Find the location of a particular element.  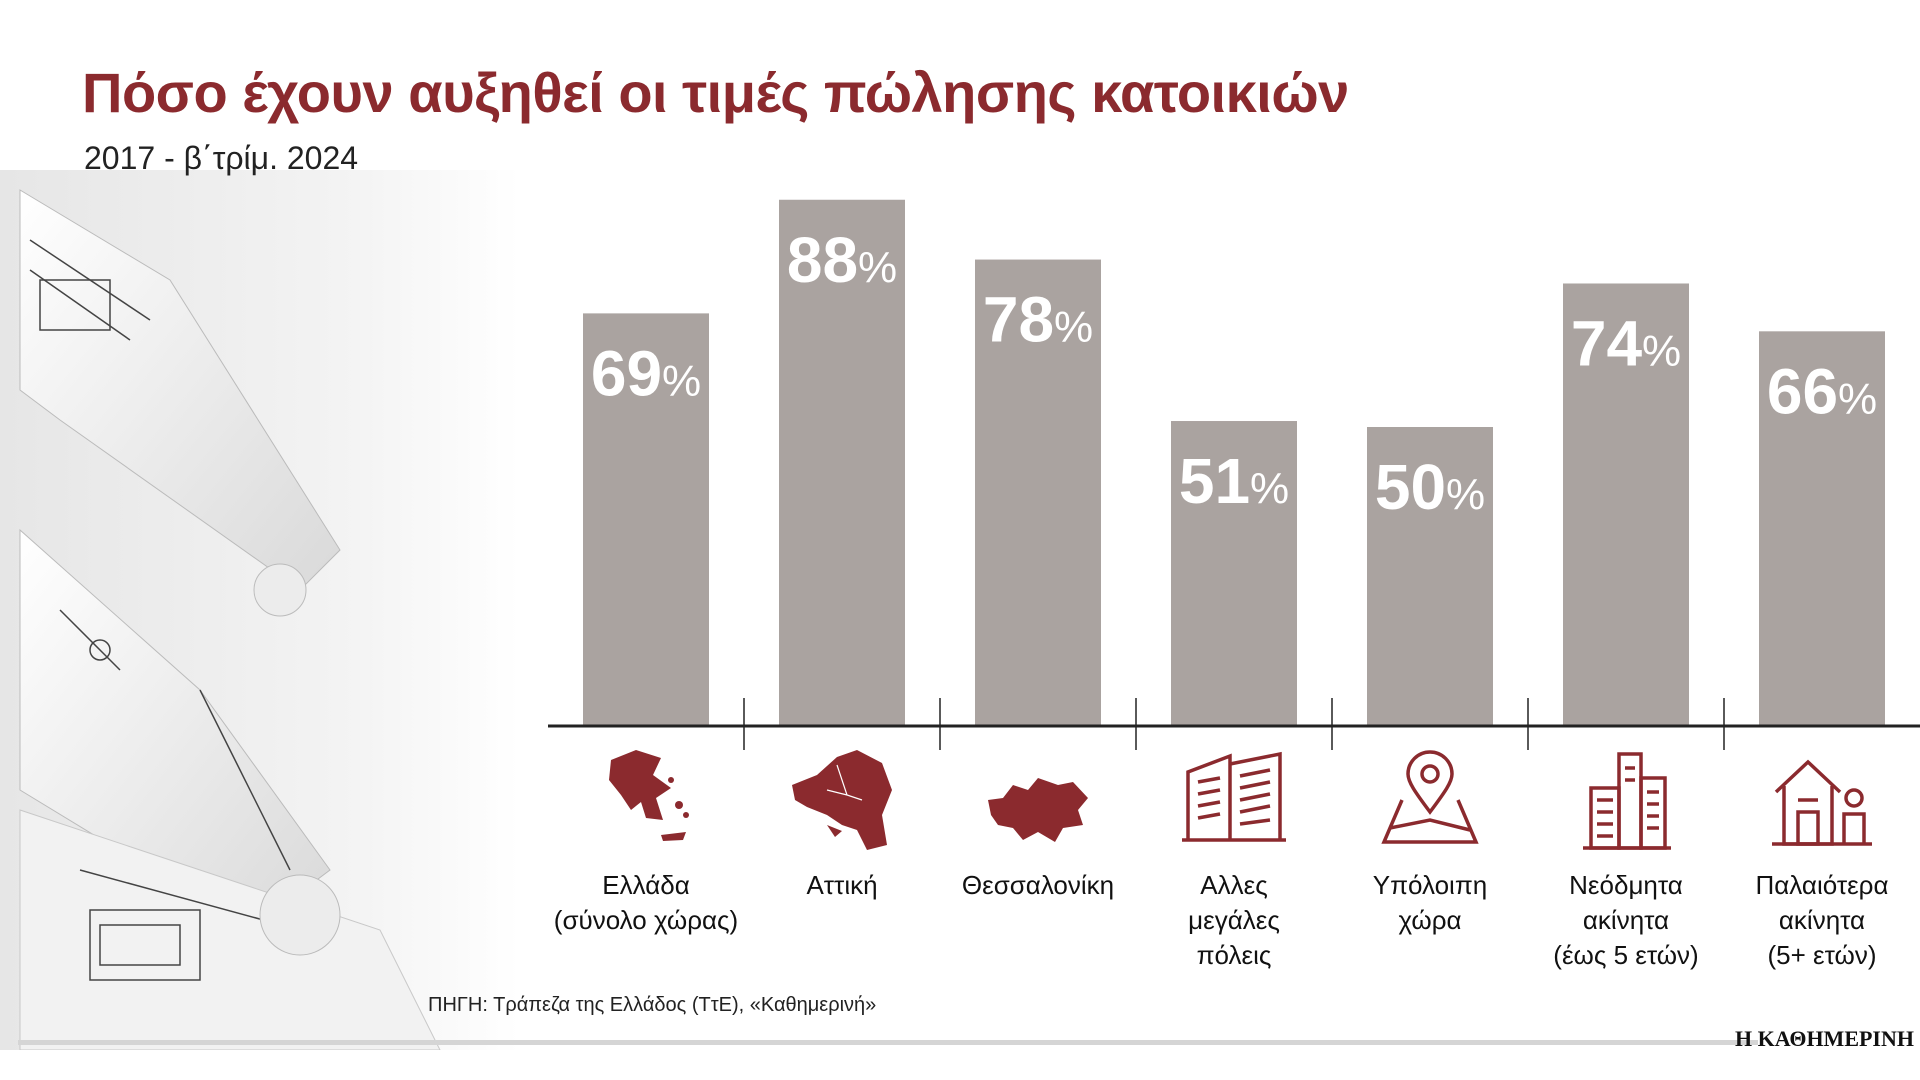

x-tick-label: Νεόδμητα ακίνητα (έως 5 ετών) is located at coordinates (1626, 920).